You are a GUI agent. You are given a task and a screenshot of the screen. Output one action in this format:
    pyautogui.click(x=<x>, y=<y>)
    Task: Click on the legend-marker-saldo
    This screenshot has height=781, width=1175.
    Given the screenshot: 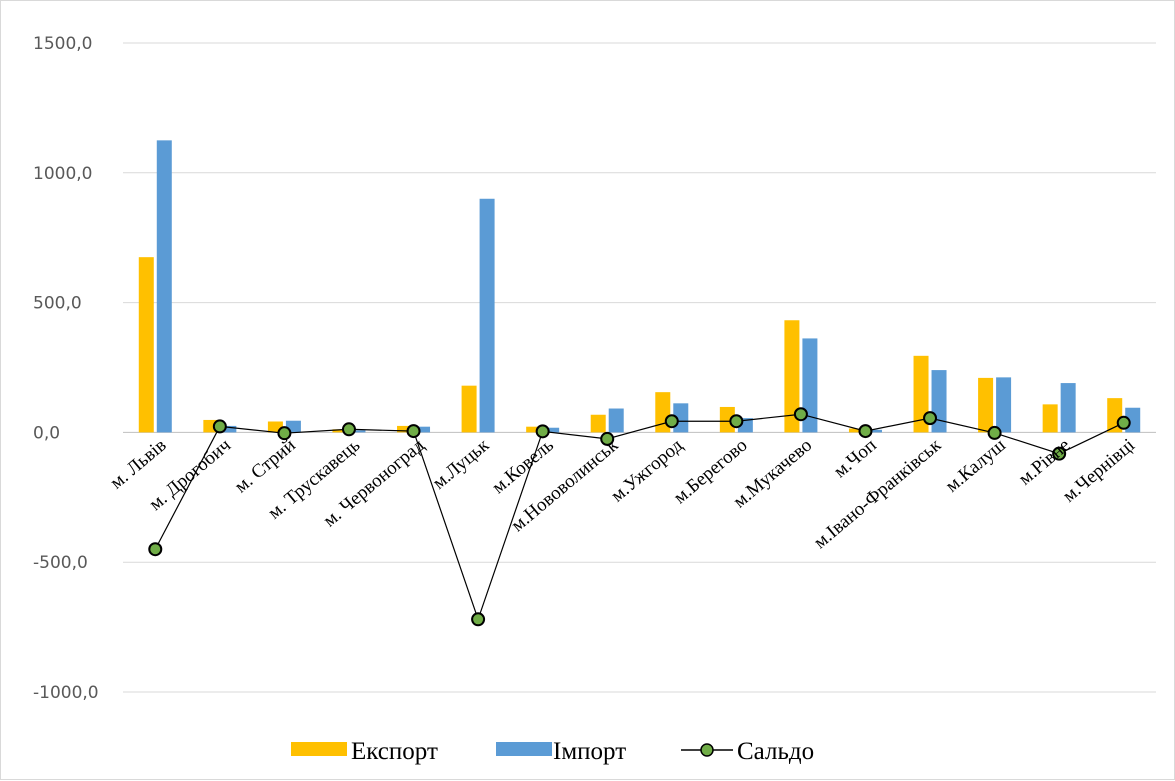 What is the action you would take?
    pyautogui.click(x=707, y=750)
    